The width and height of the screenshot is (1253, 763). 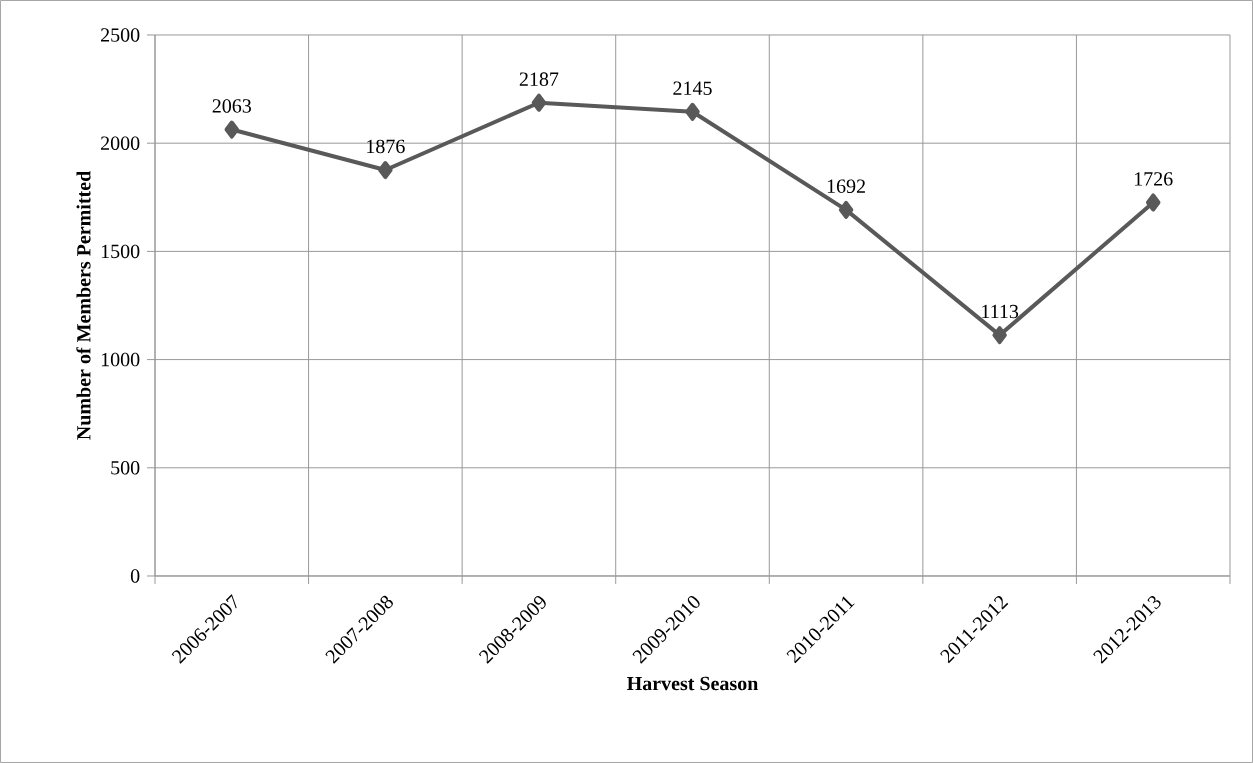 I want to click on y-tick-label: 1500, so click(x=120, y=251).